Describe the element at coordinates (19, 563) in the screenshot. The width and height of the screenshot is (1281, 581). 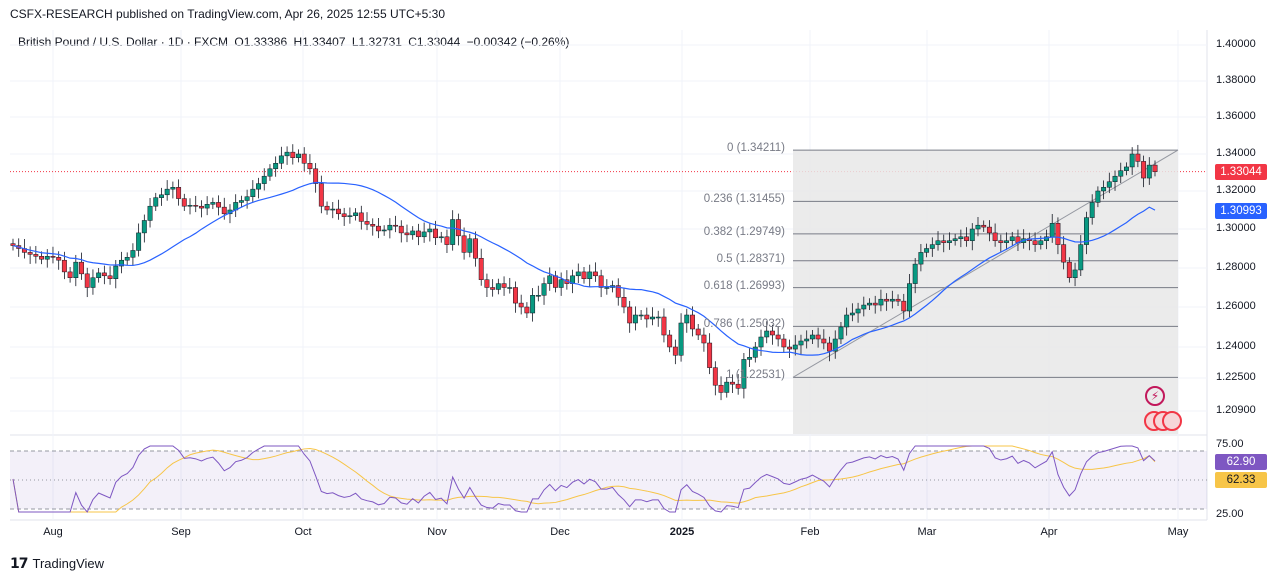
I see `tradingview-logo-icon: 𝟭𝟳` at that location.